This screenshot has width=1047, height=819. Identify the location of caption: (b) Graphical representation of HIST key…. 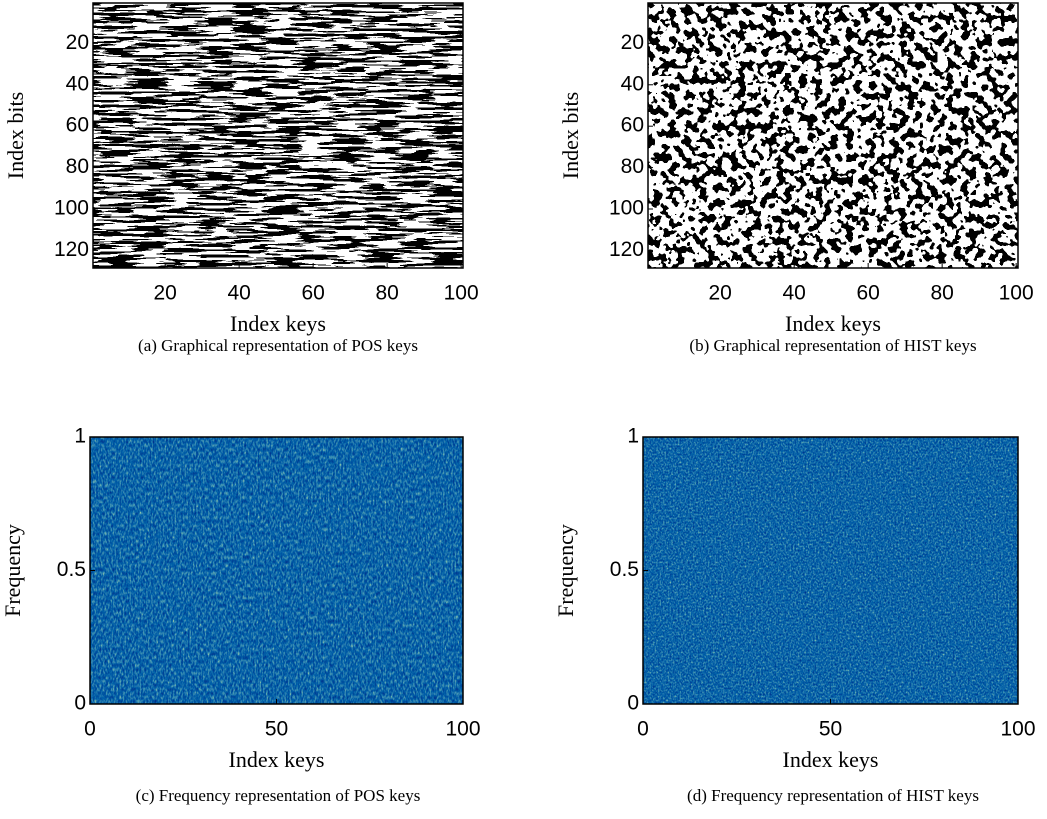
(832, 345).